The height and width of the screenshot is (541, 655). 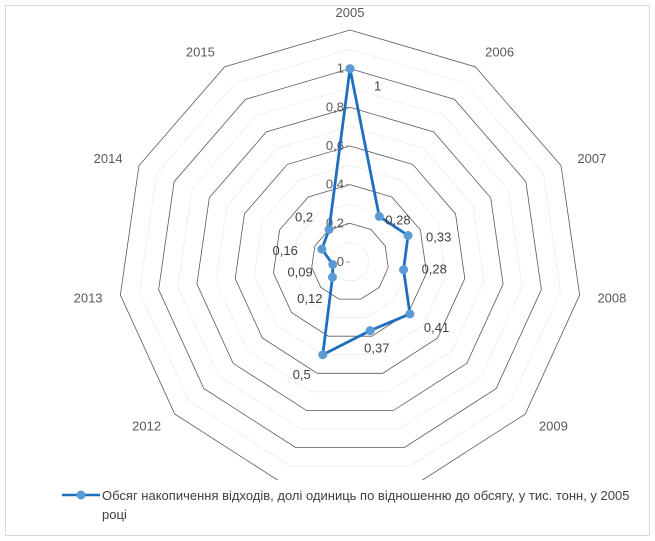 What do you see at coordinates (499, 52) in the screenshot?
I see `category-label: 2006` at bounding box center [499, 52].